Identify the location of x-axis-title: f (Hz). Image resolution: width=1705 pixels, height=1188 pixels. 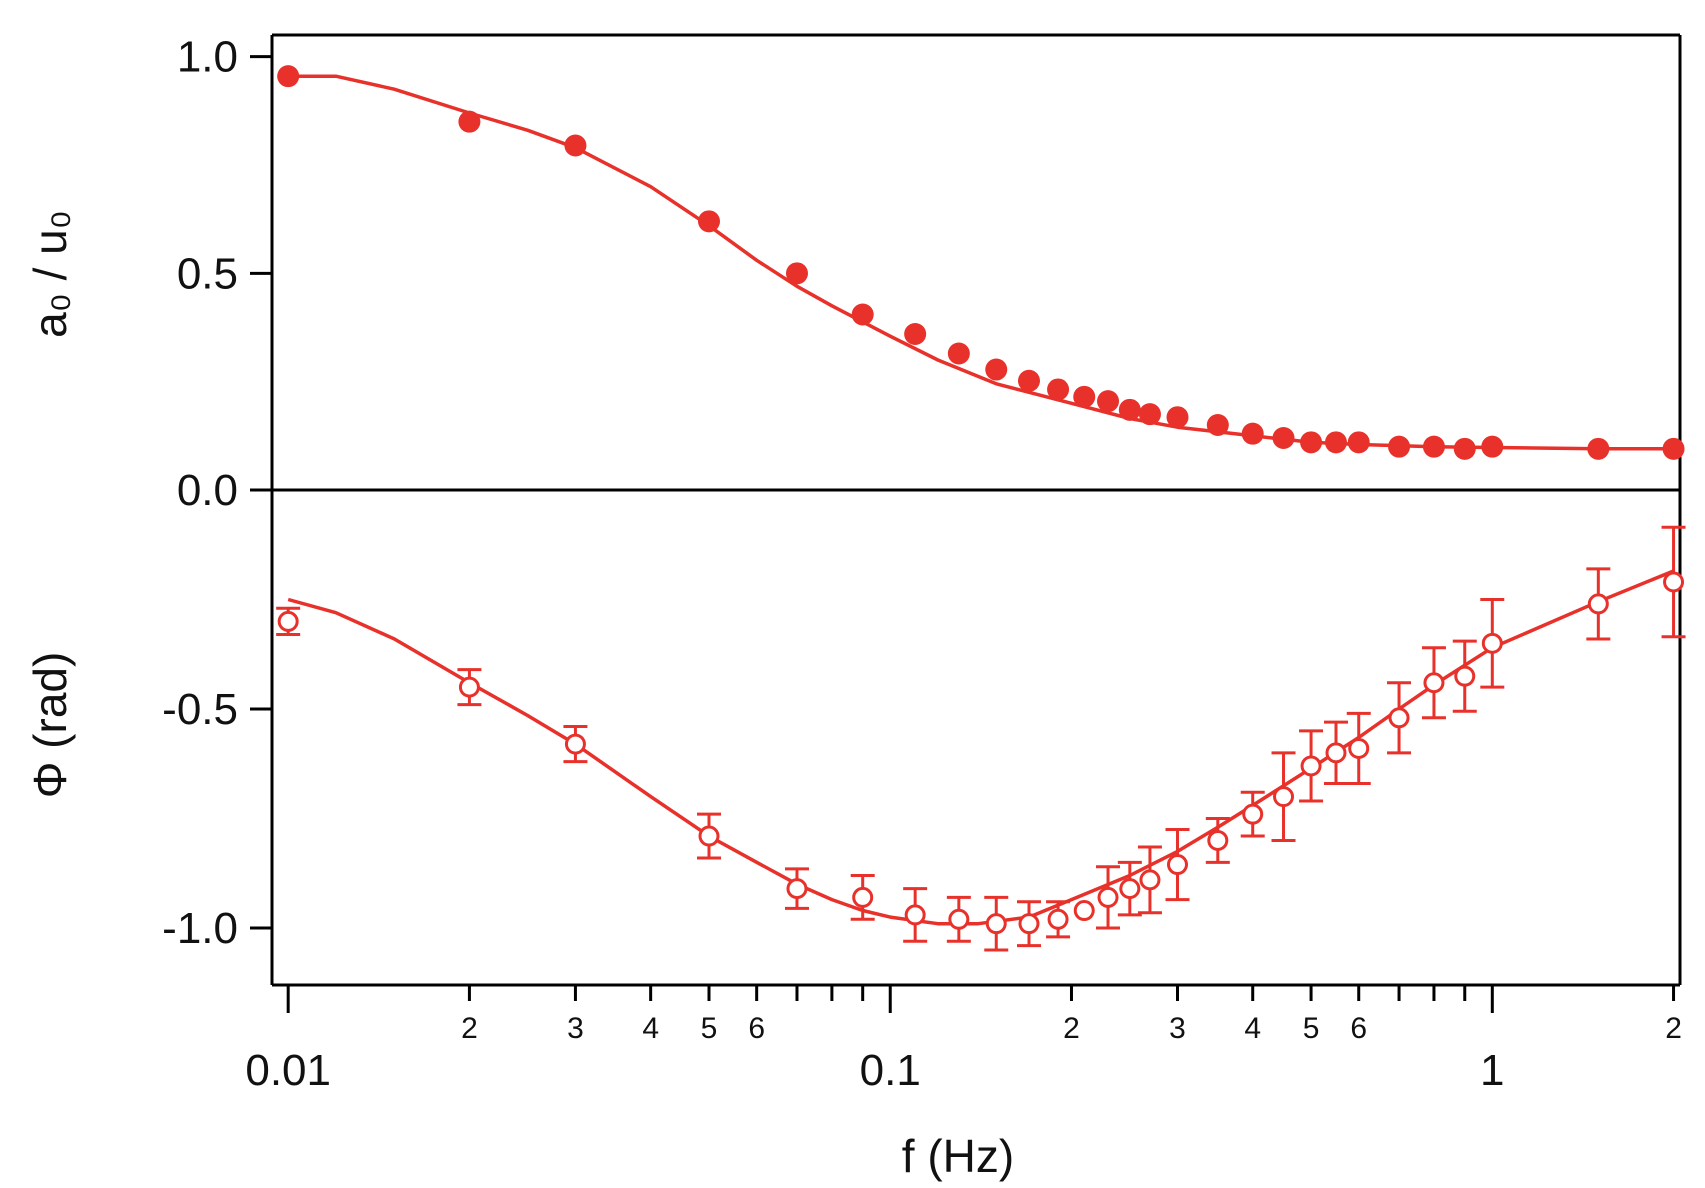
(958, 1156).